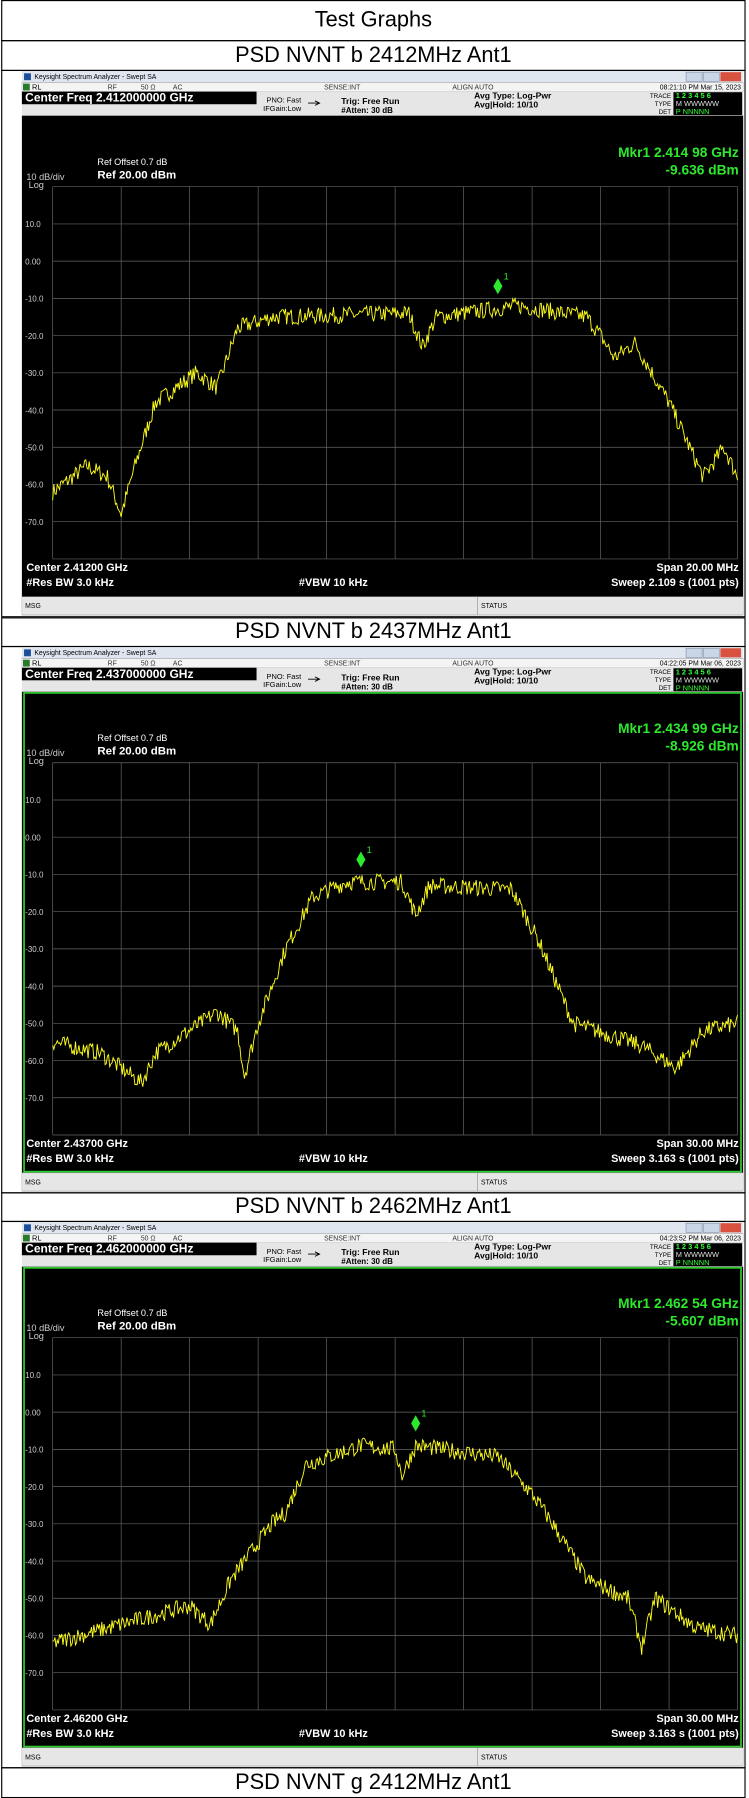  I want to click on close-button, so click(731, 1228).